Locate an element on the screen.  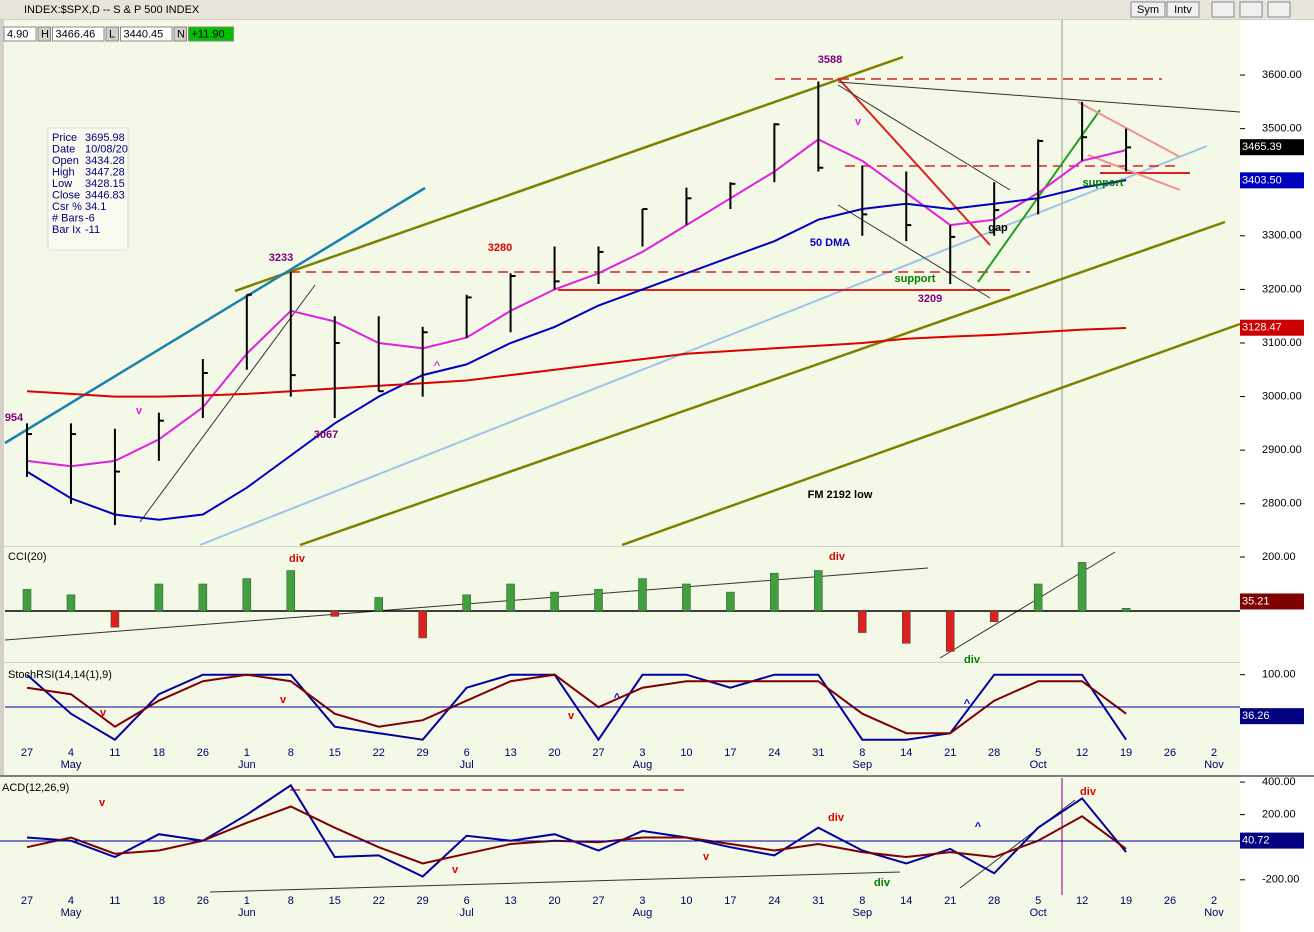
x-tick-label: 18 is located at coordinates (159, 901).